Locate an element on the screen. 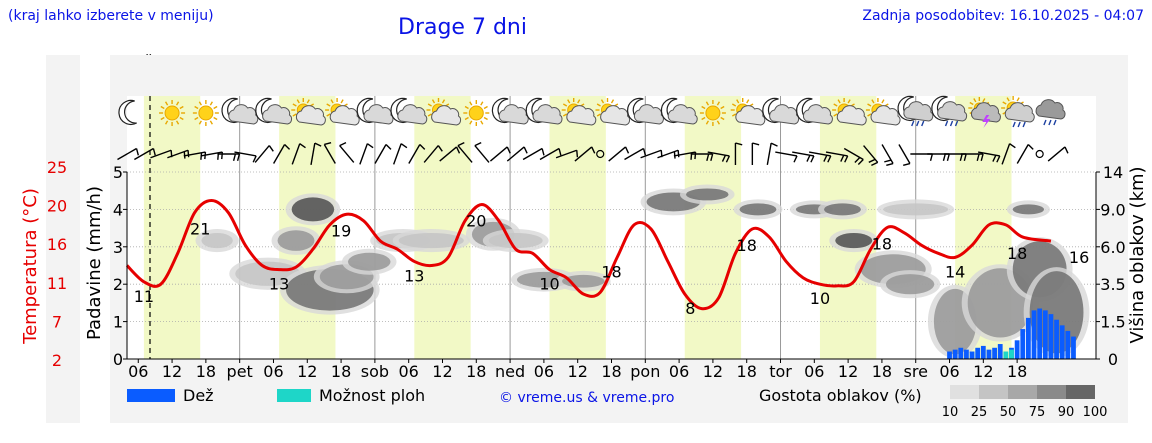 Image resolution: width=1152 pixels, height=443 pixels. precip-axis-title: Padavine (mm/h) is located at coordinates (94, 263).